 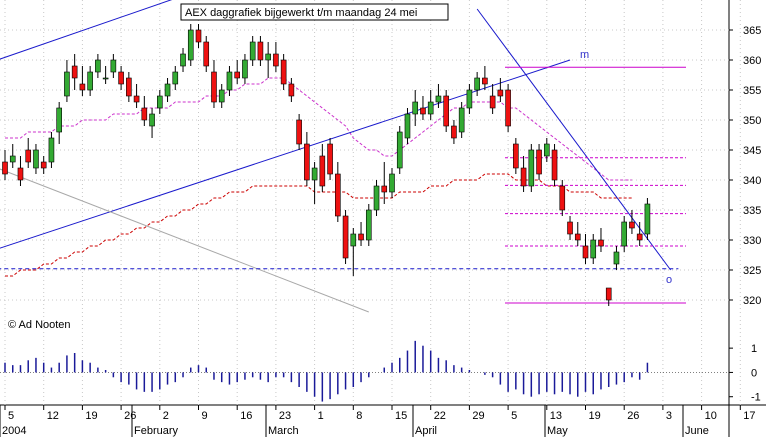 I want to click on x-tick-label: 5, so click(x=11, y=416).